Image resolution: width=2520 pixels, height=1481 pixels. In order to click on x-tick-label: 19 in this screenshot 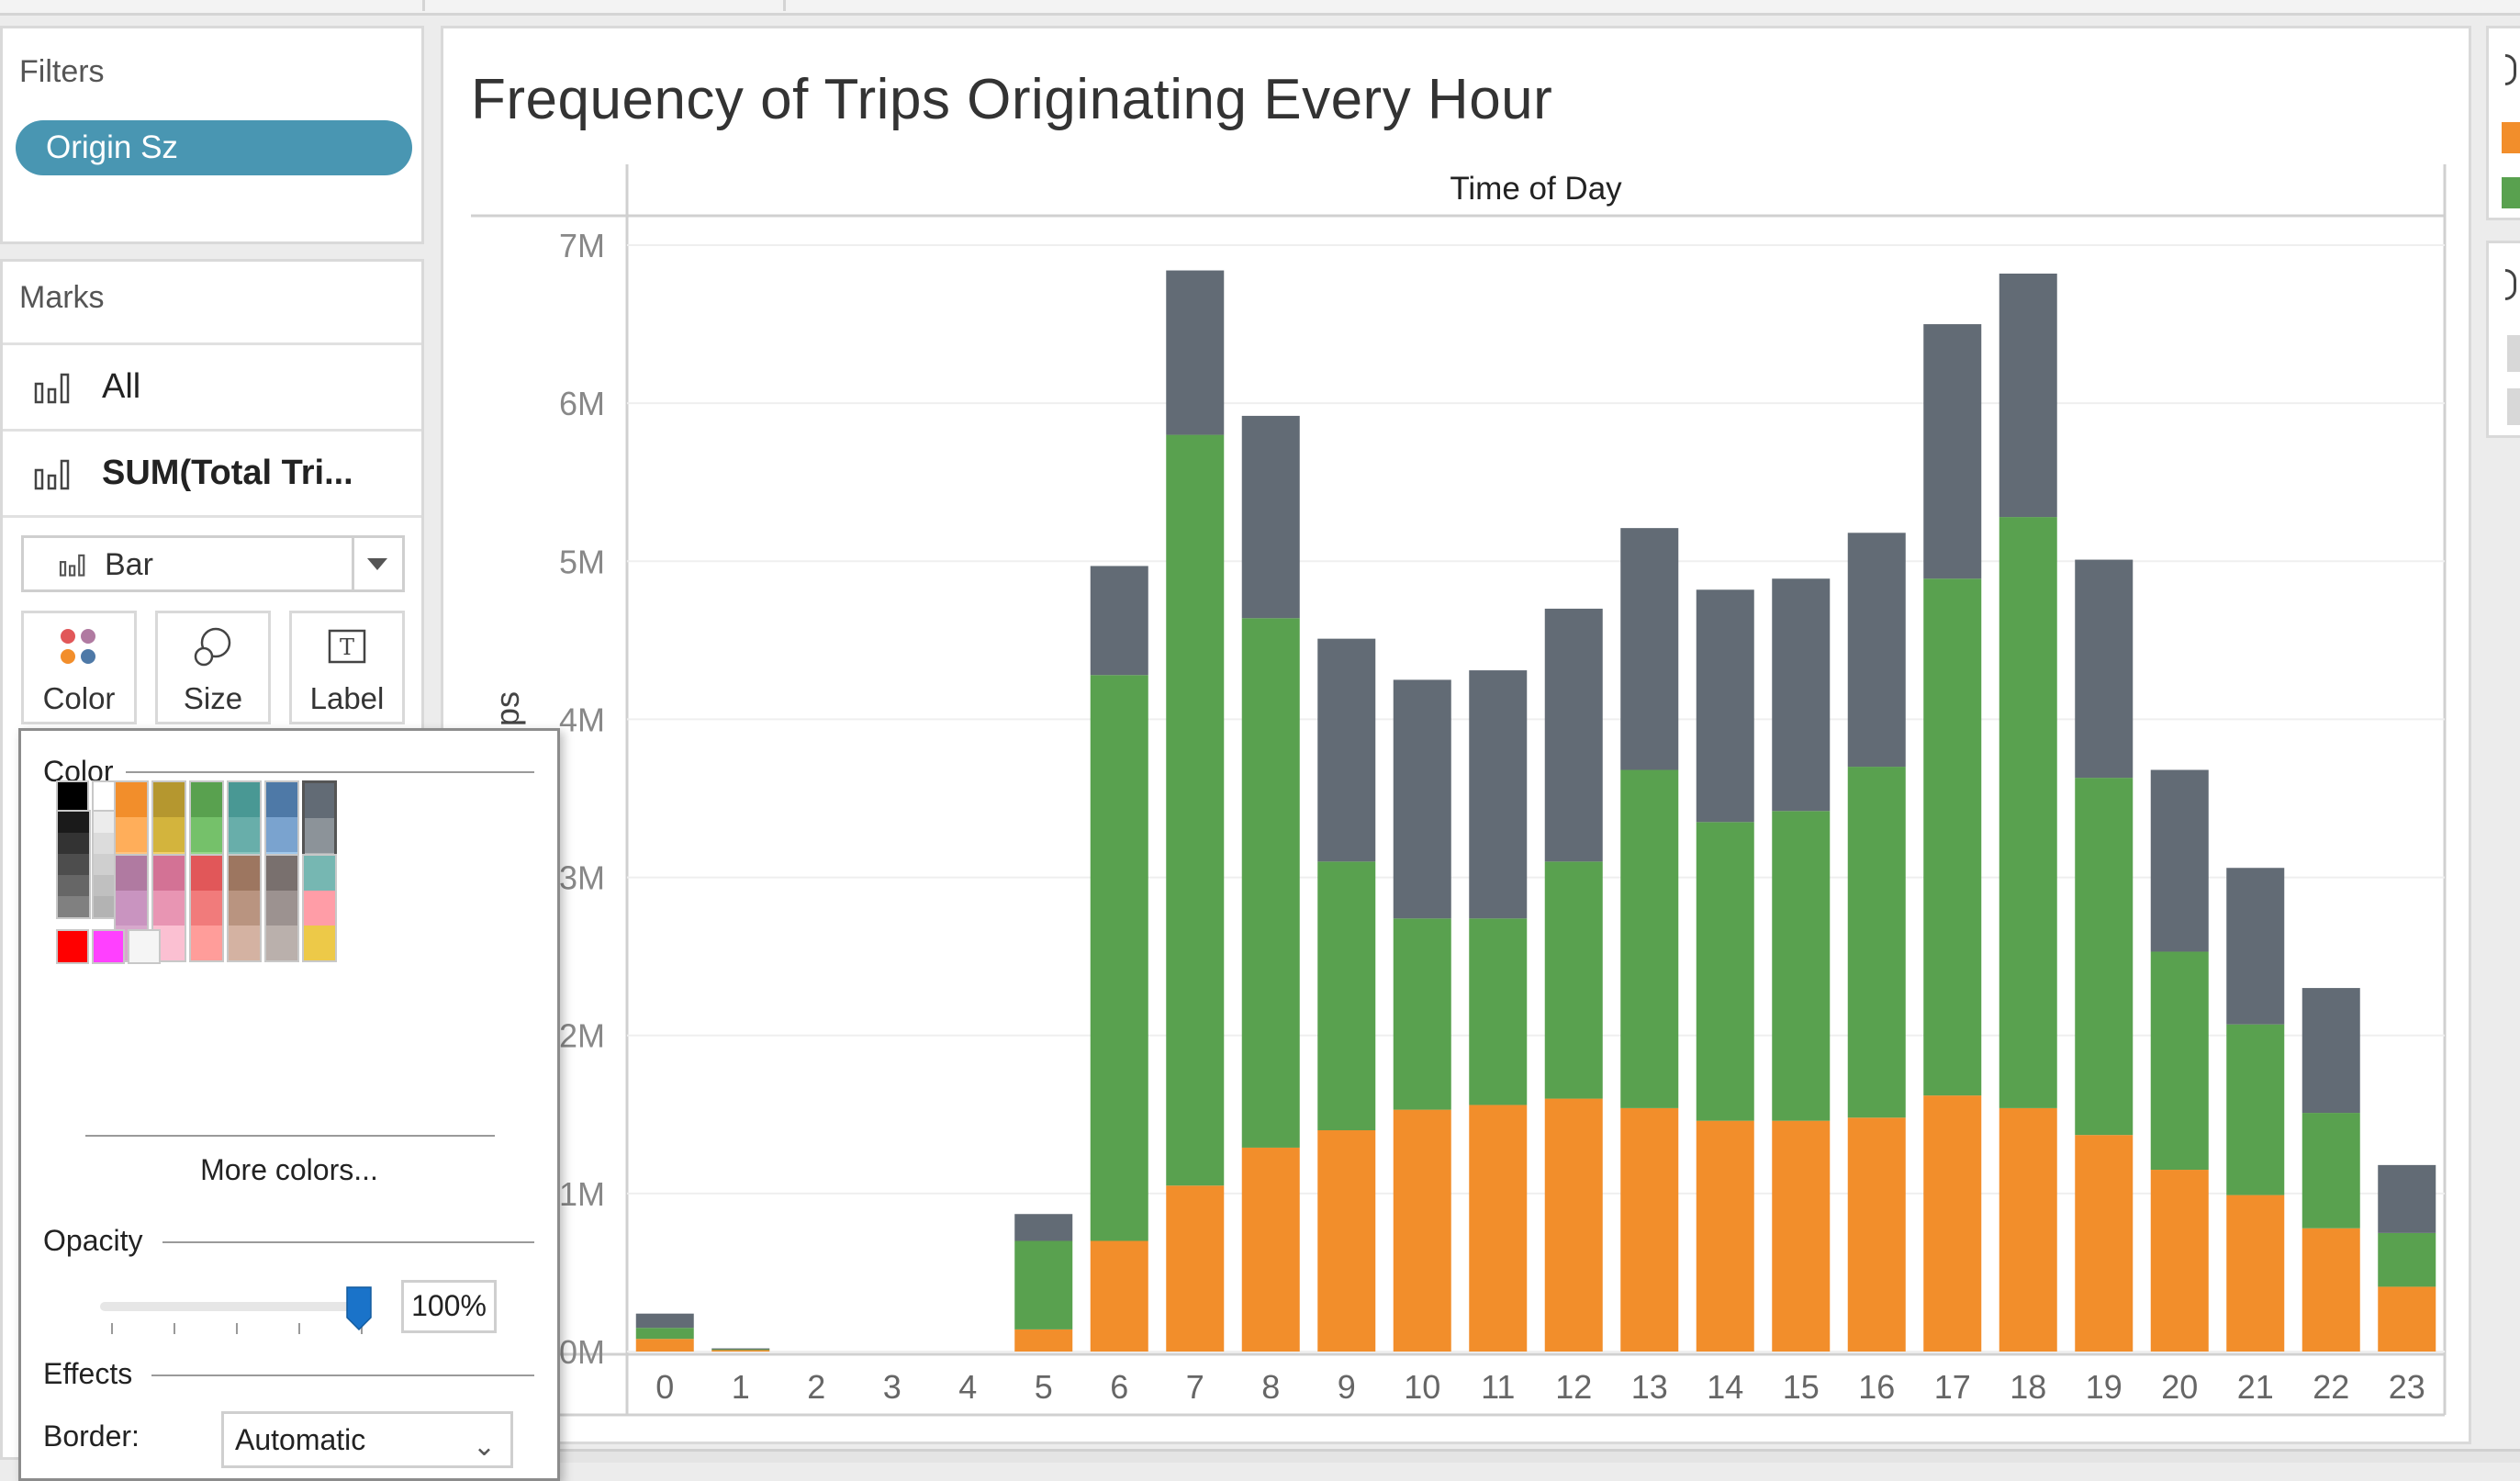, I will do `click(2104, 1387)`.